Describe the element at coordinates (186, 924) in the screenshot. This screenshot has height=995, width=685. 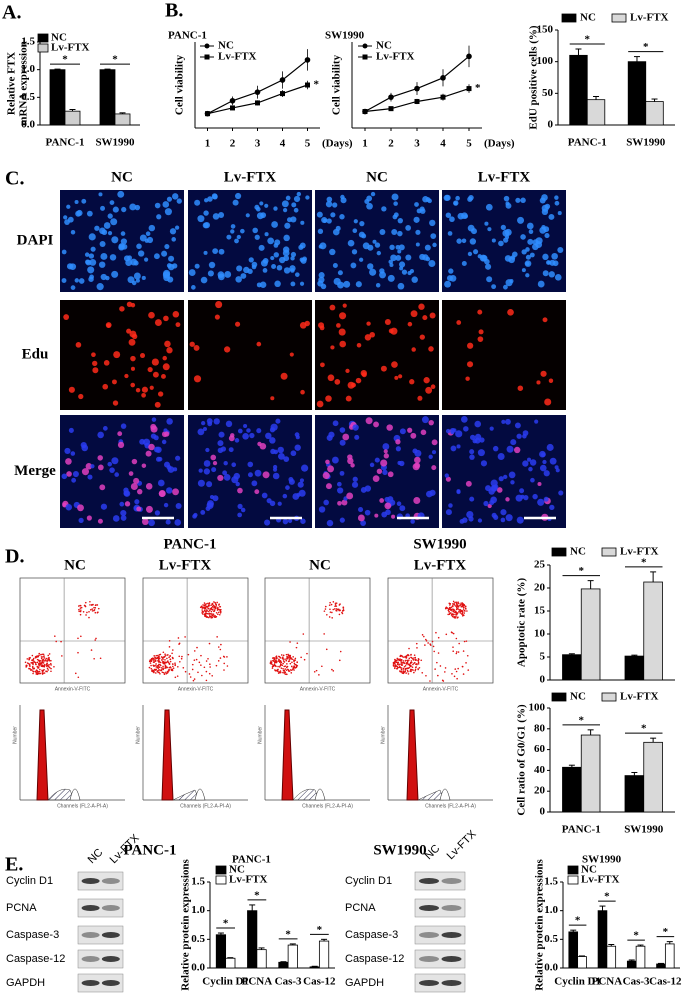
I see `y-axis-label: Relative protein expressions` at that location.